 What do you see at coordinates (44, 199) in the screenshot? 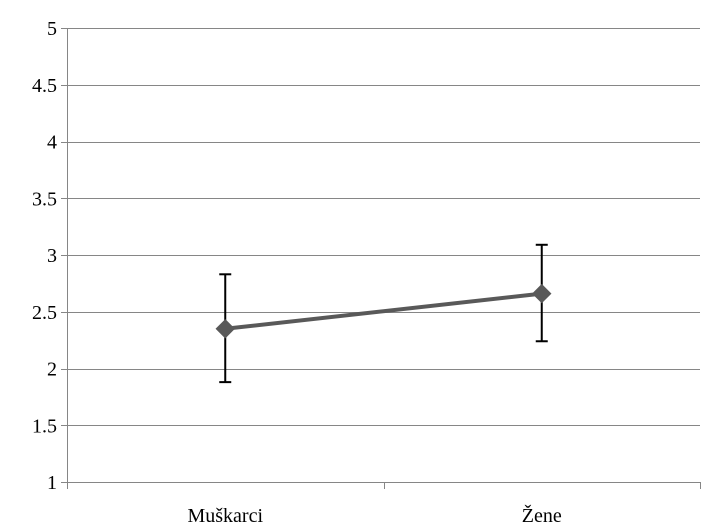
I see `y-tick-label: 3.5` at bounding box center [44, 199].